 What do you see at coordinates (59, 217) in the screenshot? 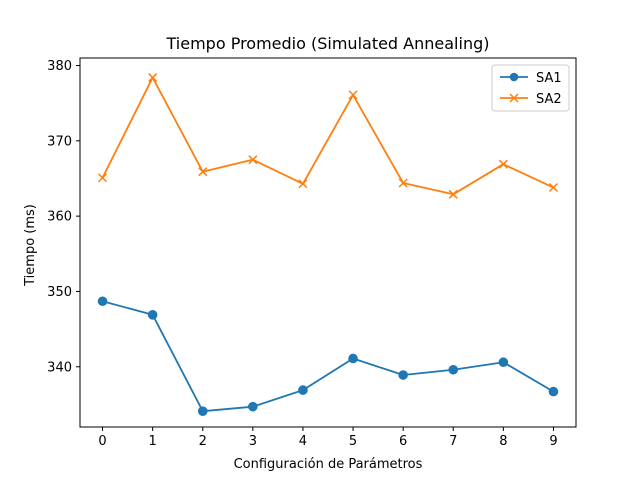
I see `y-tick-label: 360` at bounding box center [59, 217].